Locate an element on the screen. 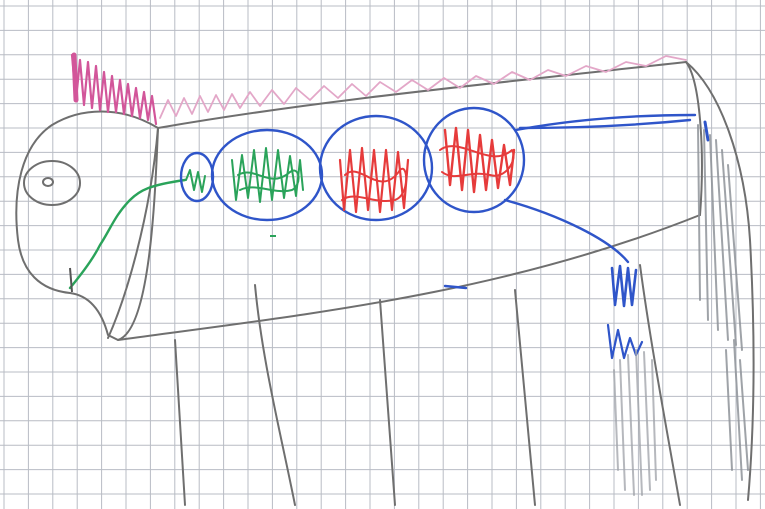 The height and width of the screenshot is (509, 765). eye-icon is located at coordinates (52, 183).